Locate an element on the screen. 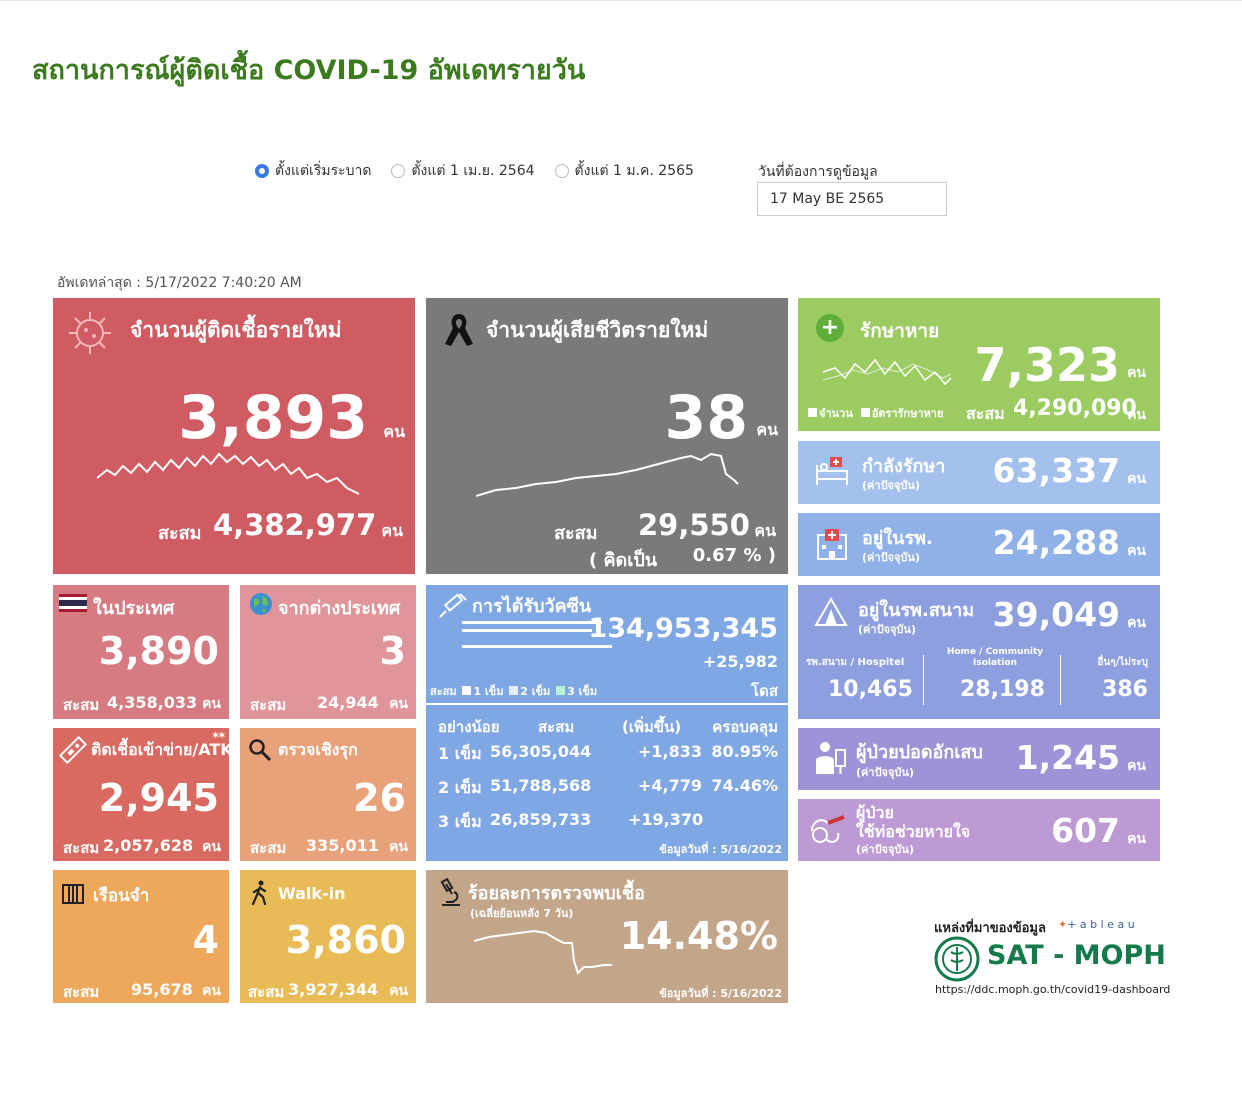 This screenshot has height=1094, width=1242. legend-dose2: 2 เข็ม is located at coordinates (535, 691).